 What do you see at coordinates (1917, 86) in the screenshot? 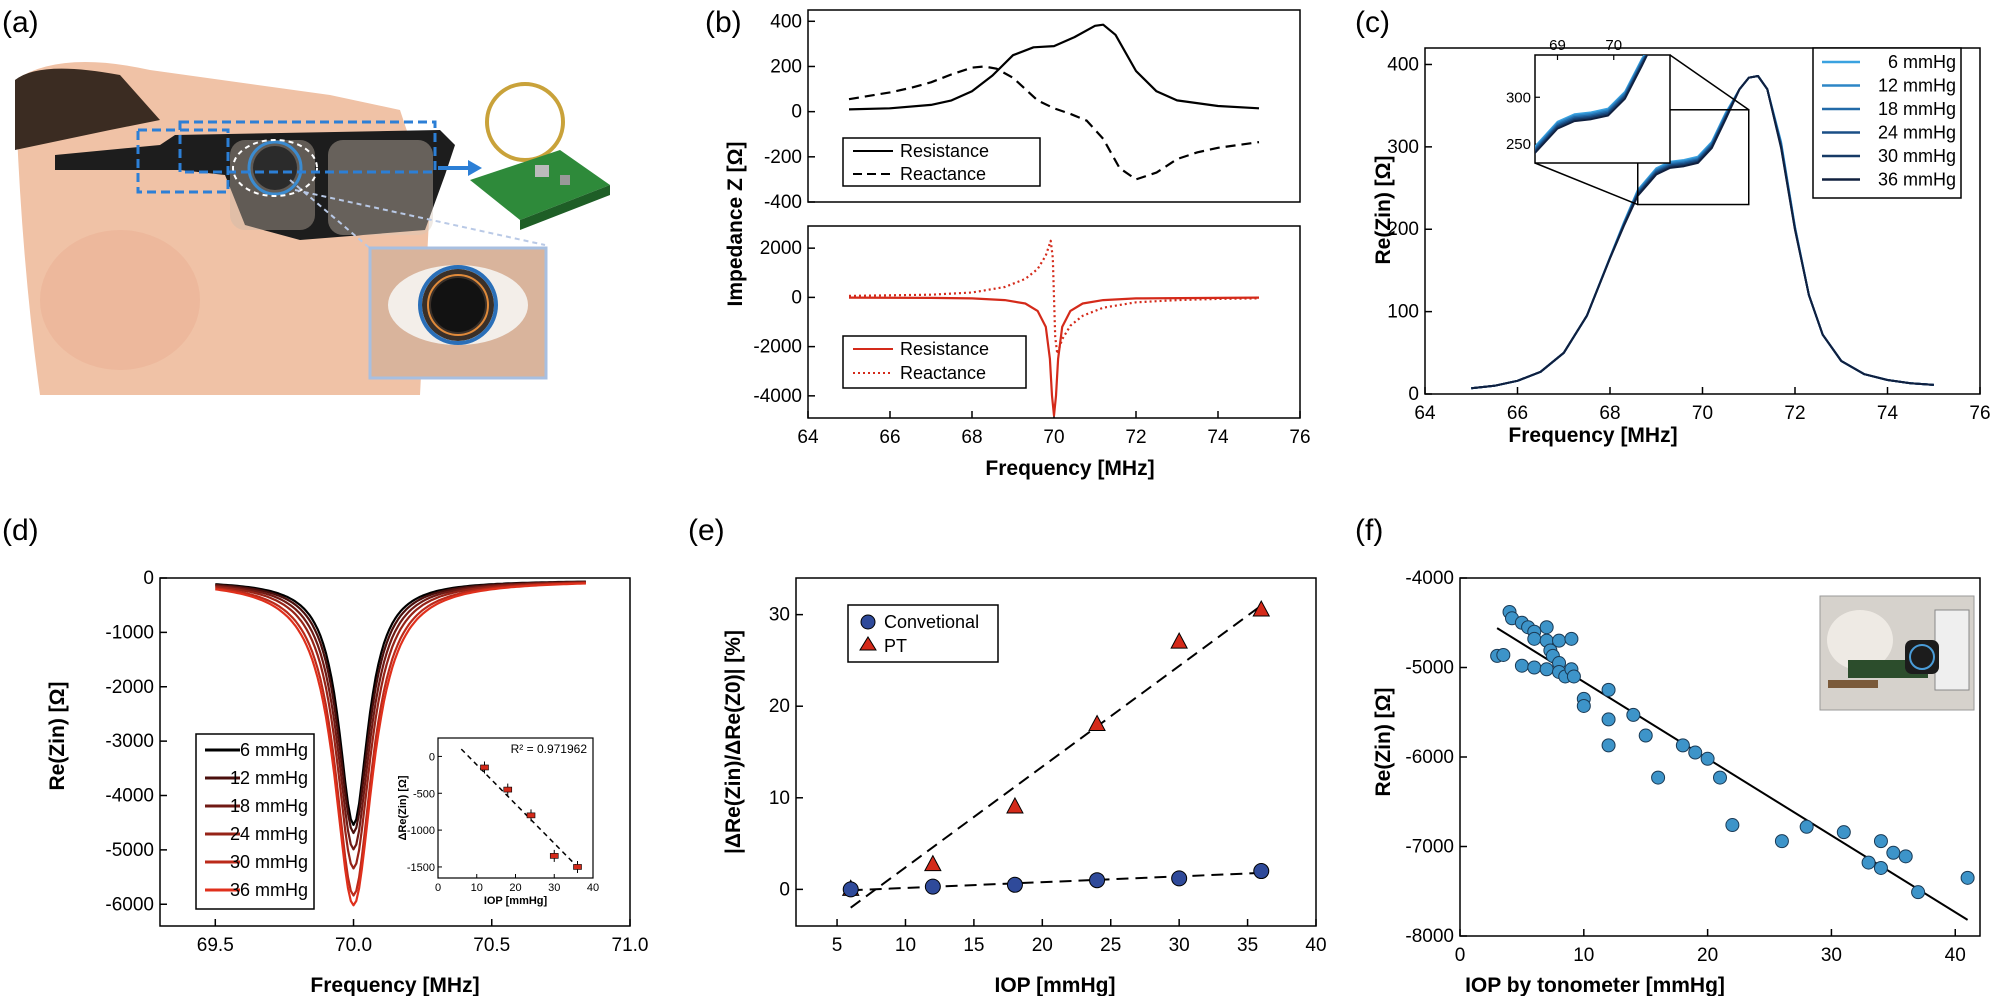
I see `legend-c-label: 12 mmHg` at bounding box center [1917, 86].